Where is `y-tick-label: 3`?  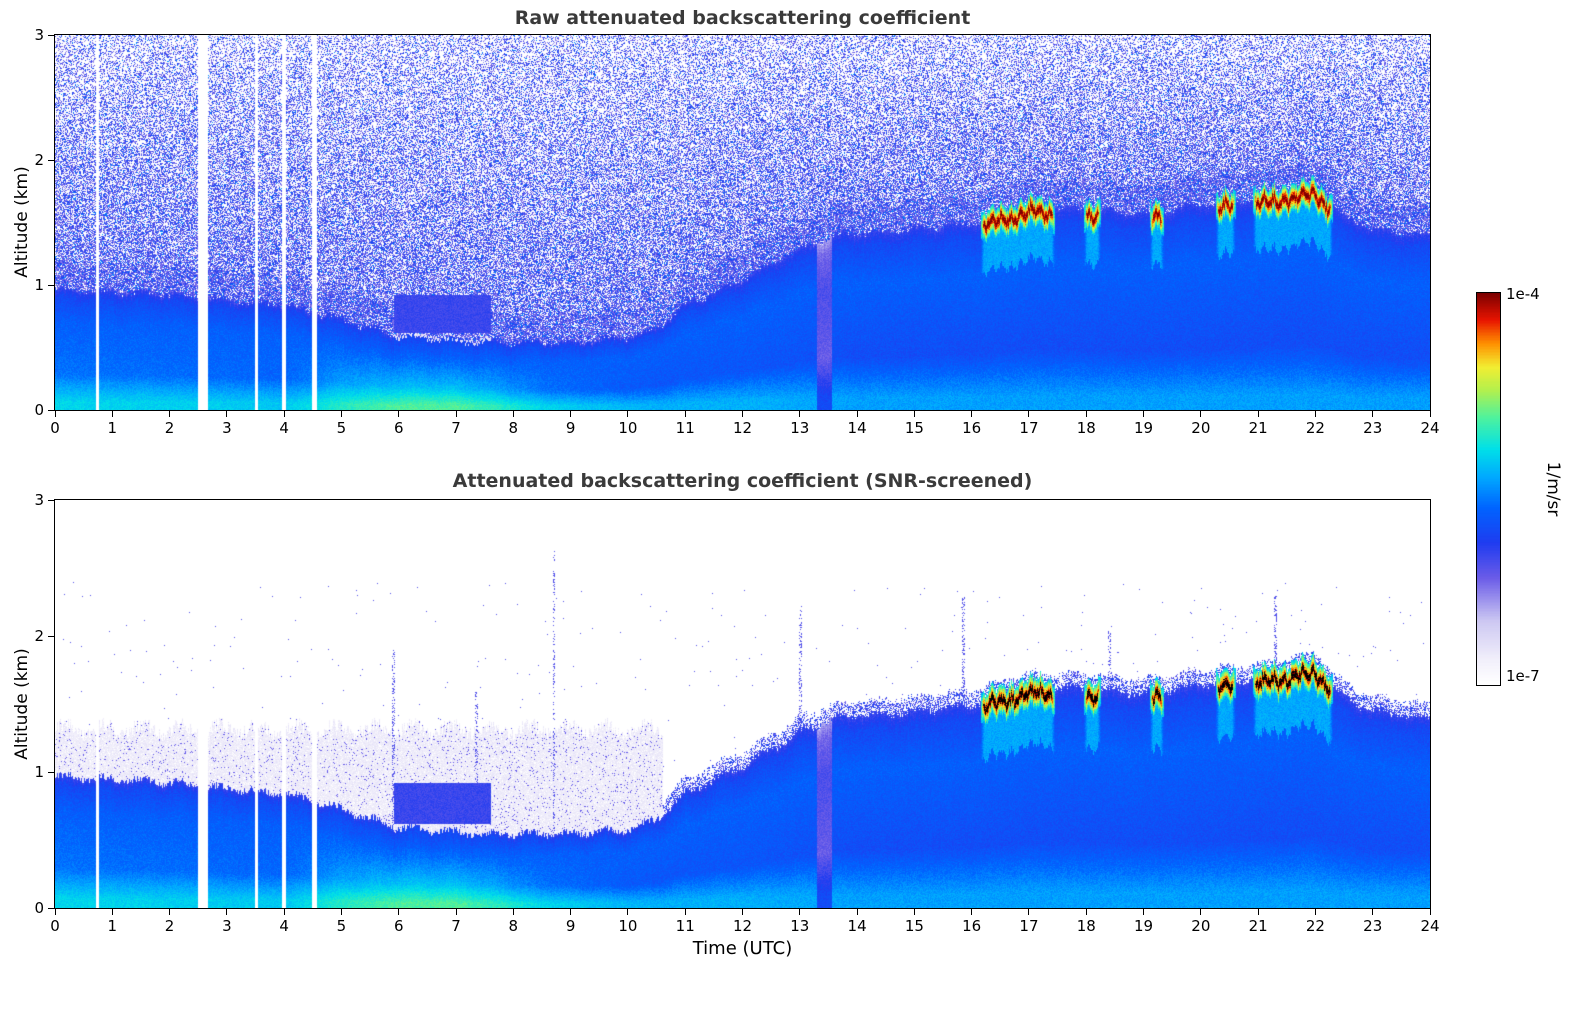
y-tick-label: 3 is located at coordinates (39, 500).